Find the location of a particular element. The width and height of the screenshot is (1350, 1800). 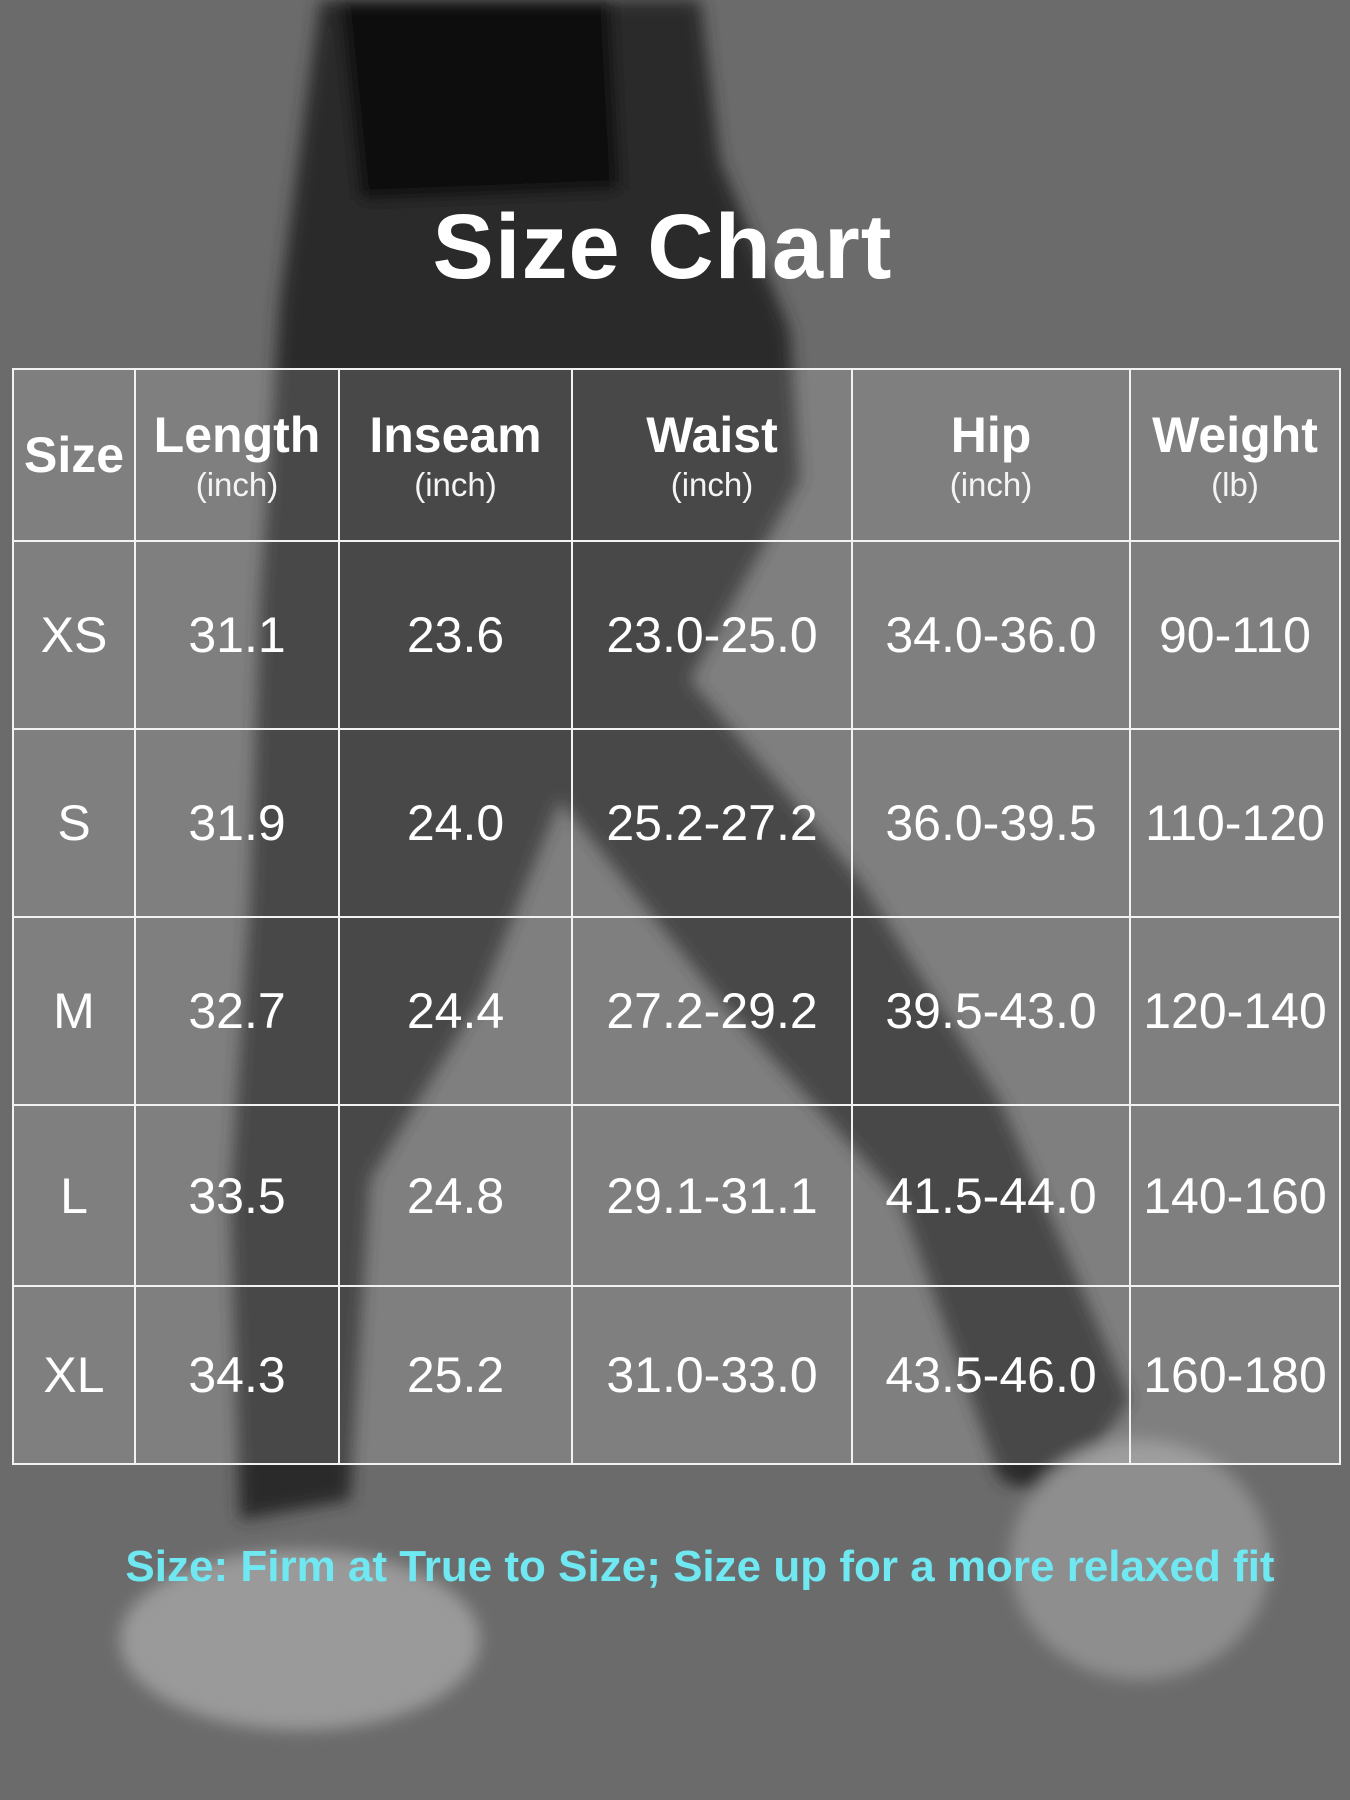

table-row: S 31.9 24.0 25.2-27.2 36.0-39.5 110-120 is located at coordinates (676, 823).